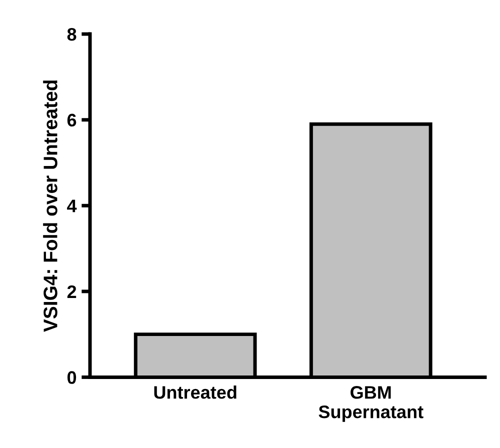  I want to click on y-tick-label: 0, so click(71, 377).